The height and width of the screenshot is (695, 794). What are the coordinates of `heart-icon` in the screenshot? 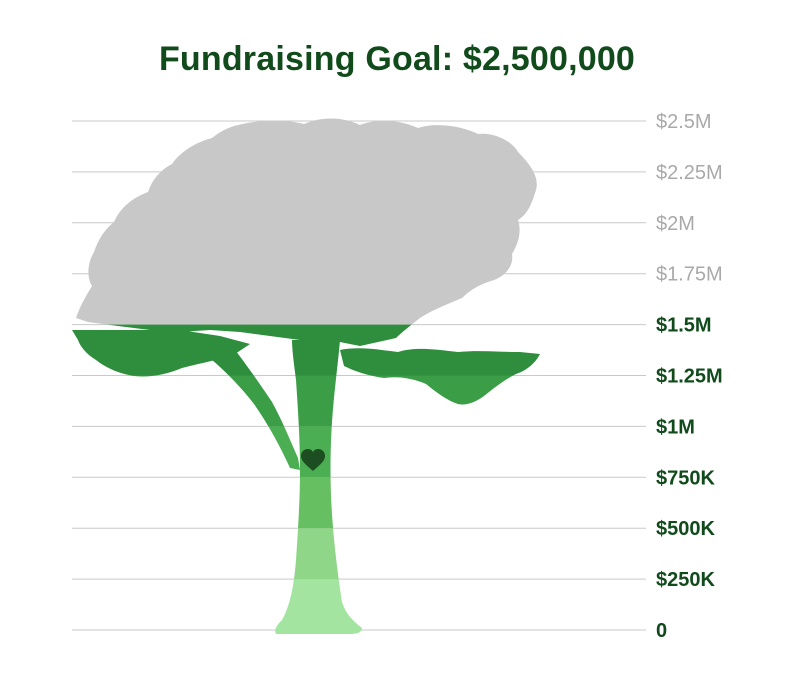 It's located at (313, 460).